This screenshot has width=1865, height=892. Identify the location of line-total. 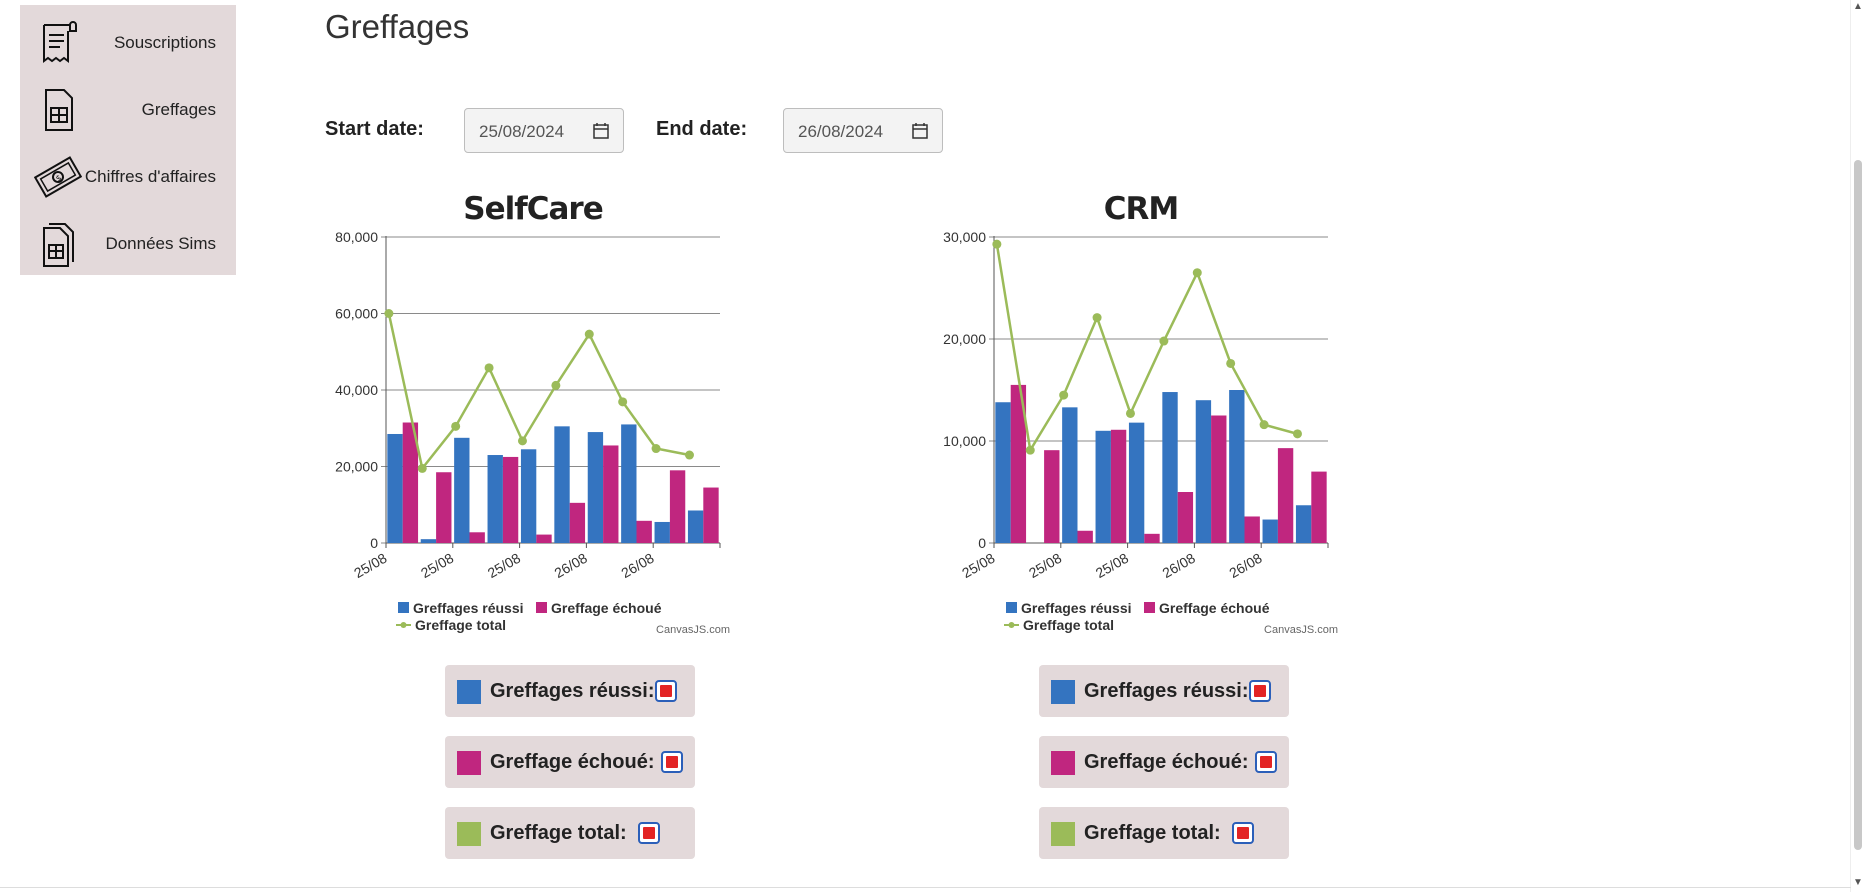
(1146, 348).